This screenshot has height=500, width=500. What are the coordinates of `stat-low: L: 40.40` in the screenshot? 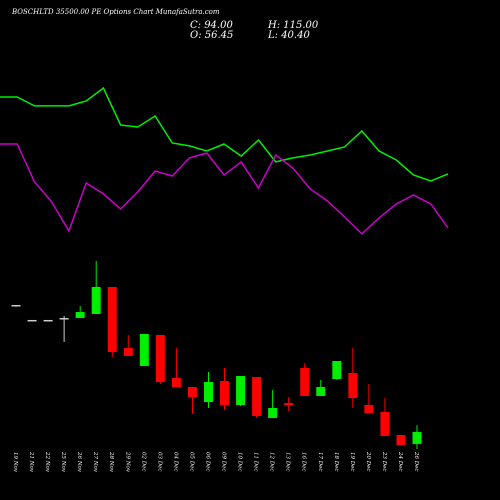 It's located at (288, 35).